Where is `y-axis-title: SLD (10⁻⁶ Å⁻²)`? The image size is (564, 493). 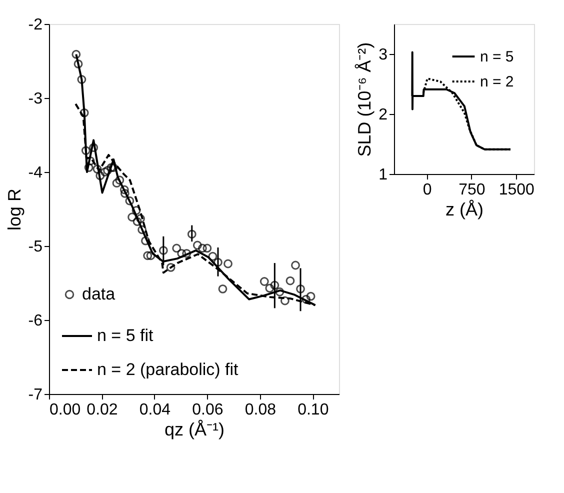 y-axis-title: SLD (10⁻⁶ Å⁻²) is located at coordinates (364, 99).